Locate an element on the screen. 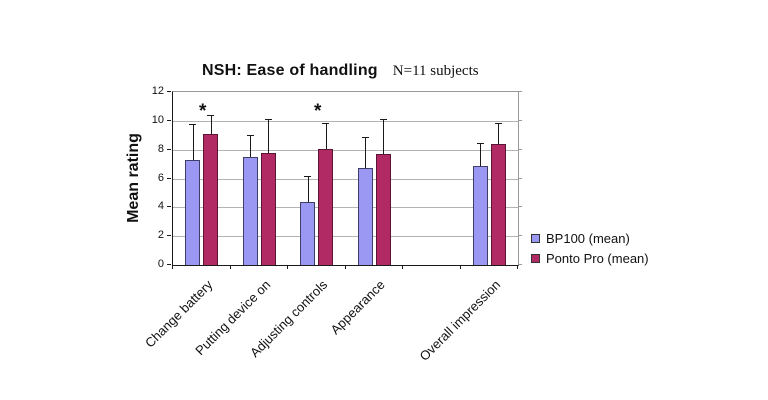  legend-entry-ponto-pro: Ponto Pro (mean) is located at coordinates (590, 258).